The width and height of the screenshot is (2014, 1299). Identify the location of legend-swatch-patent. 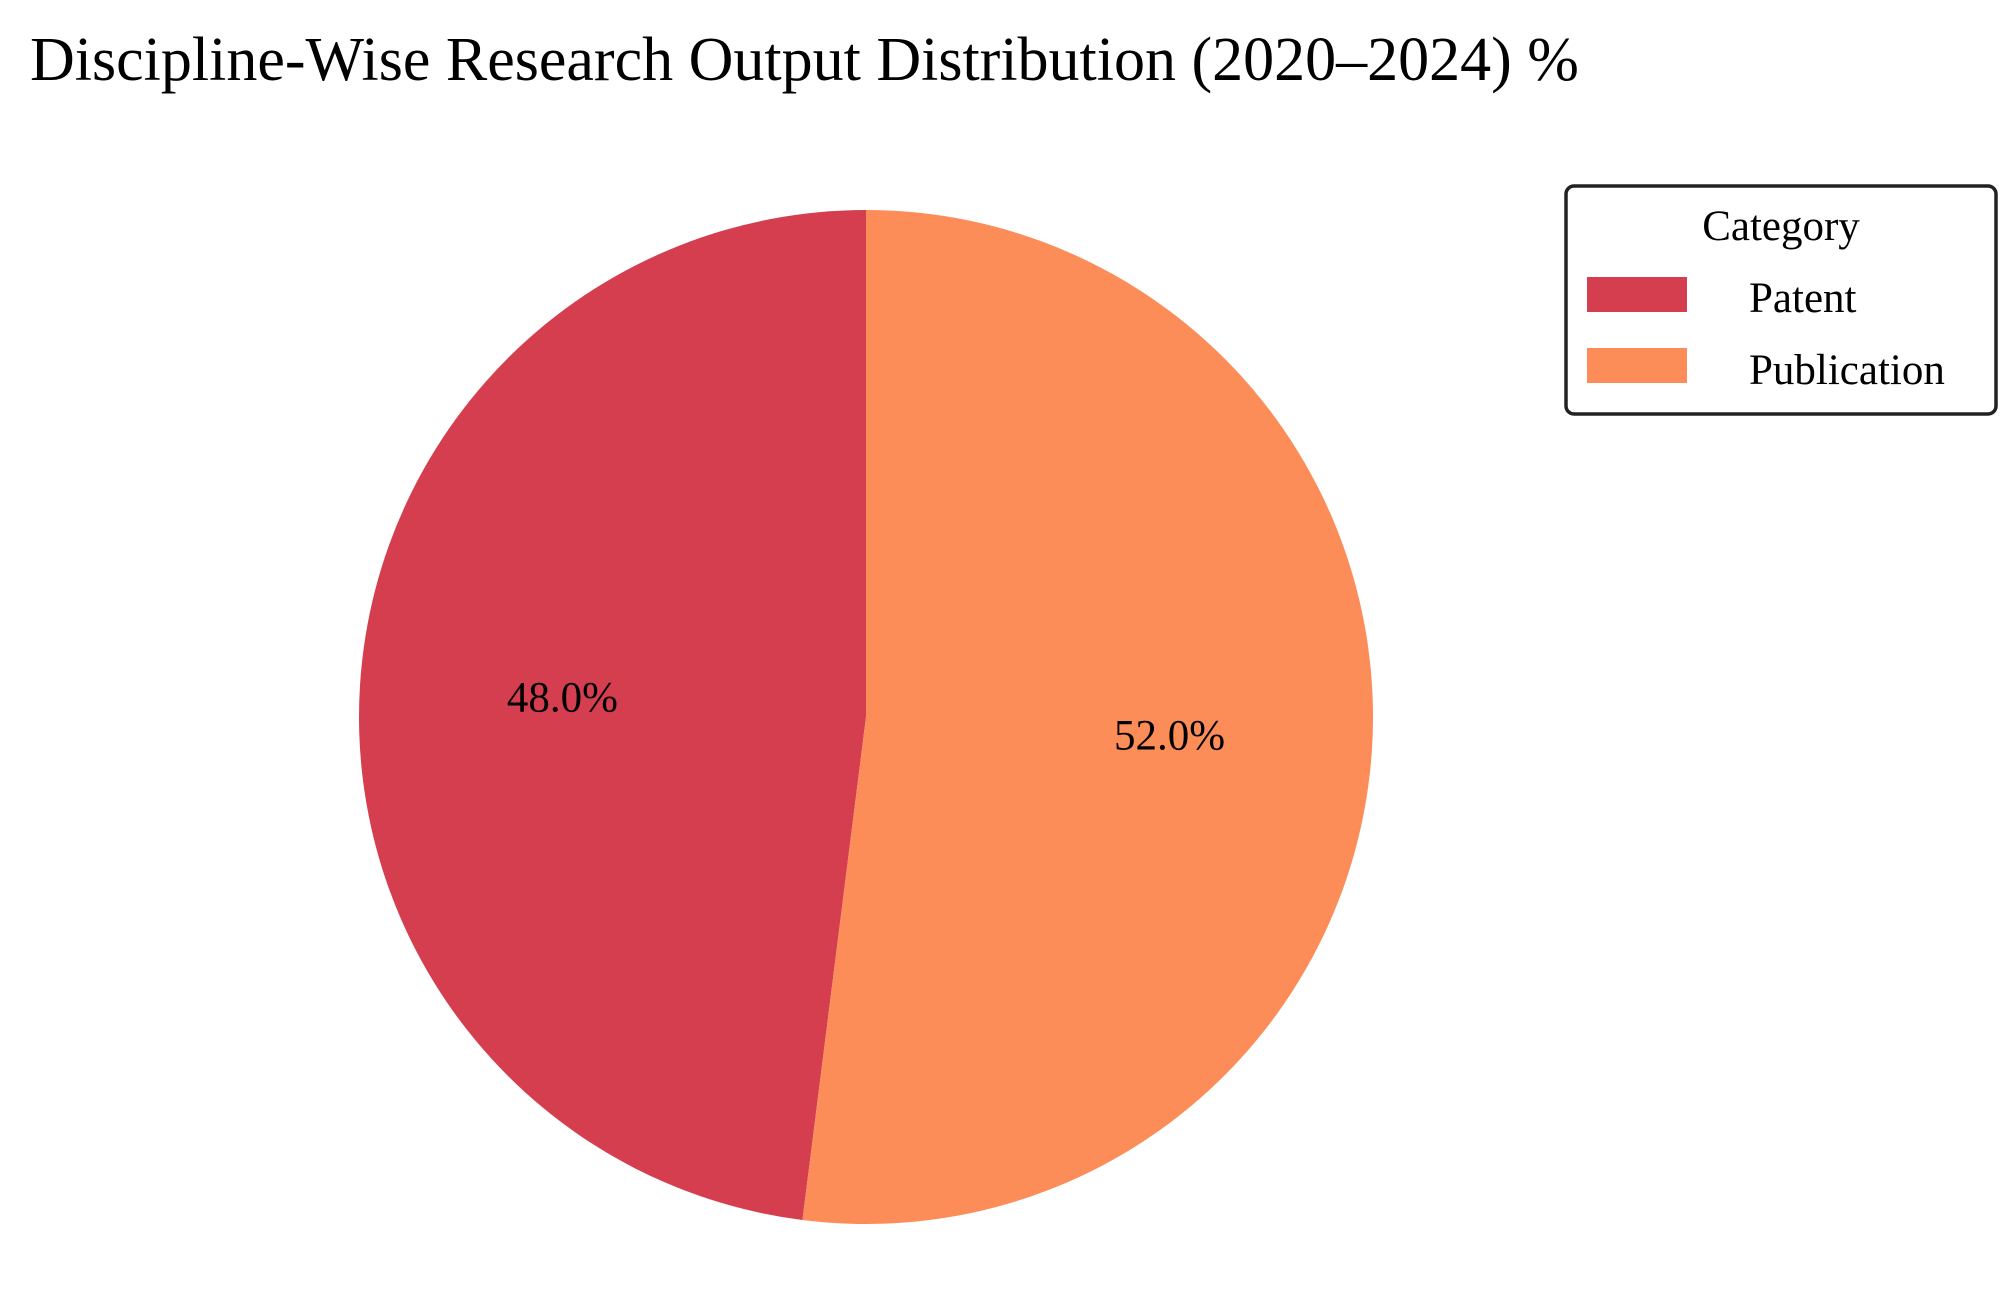
(1637, 294).